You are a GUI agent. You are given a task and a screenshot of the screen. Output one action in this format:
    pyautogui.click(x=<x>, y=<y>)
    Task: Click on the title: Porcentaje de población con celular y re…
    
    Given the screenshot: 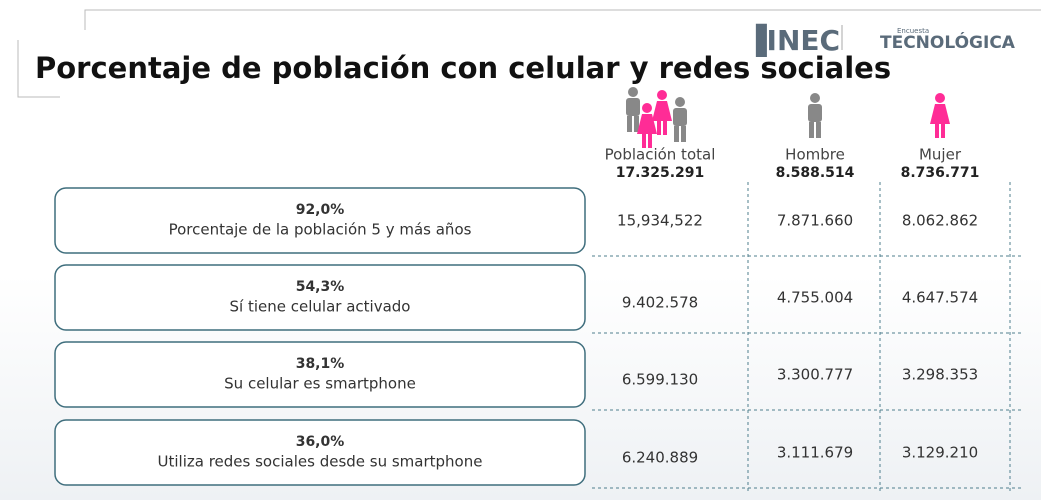 What is the action you would take?
    pyautogui.click(x=463, y=68)
    